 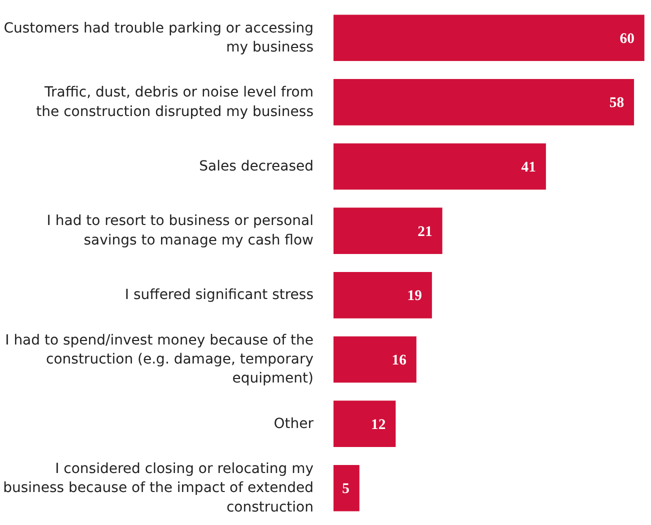 What do you see at coordinates (425, 232) in the screenshot?
I see `data-label: 21` at bounding box center [425, 232].